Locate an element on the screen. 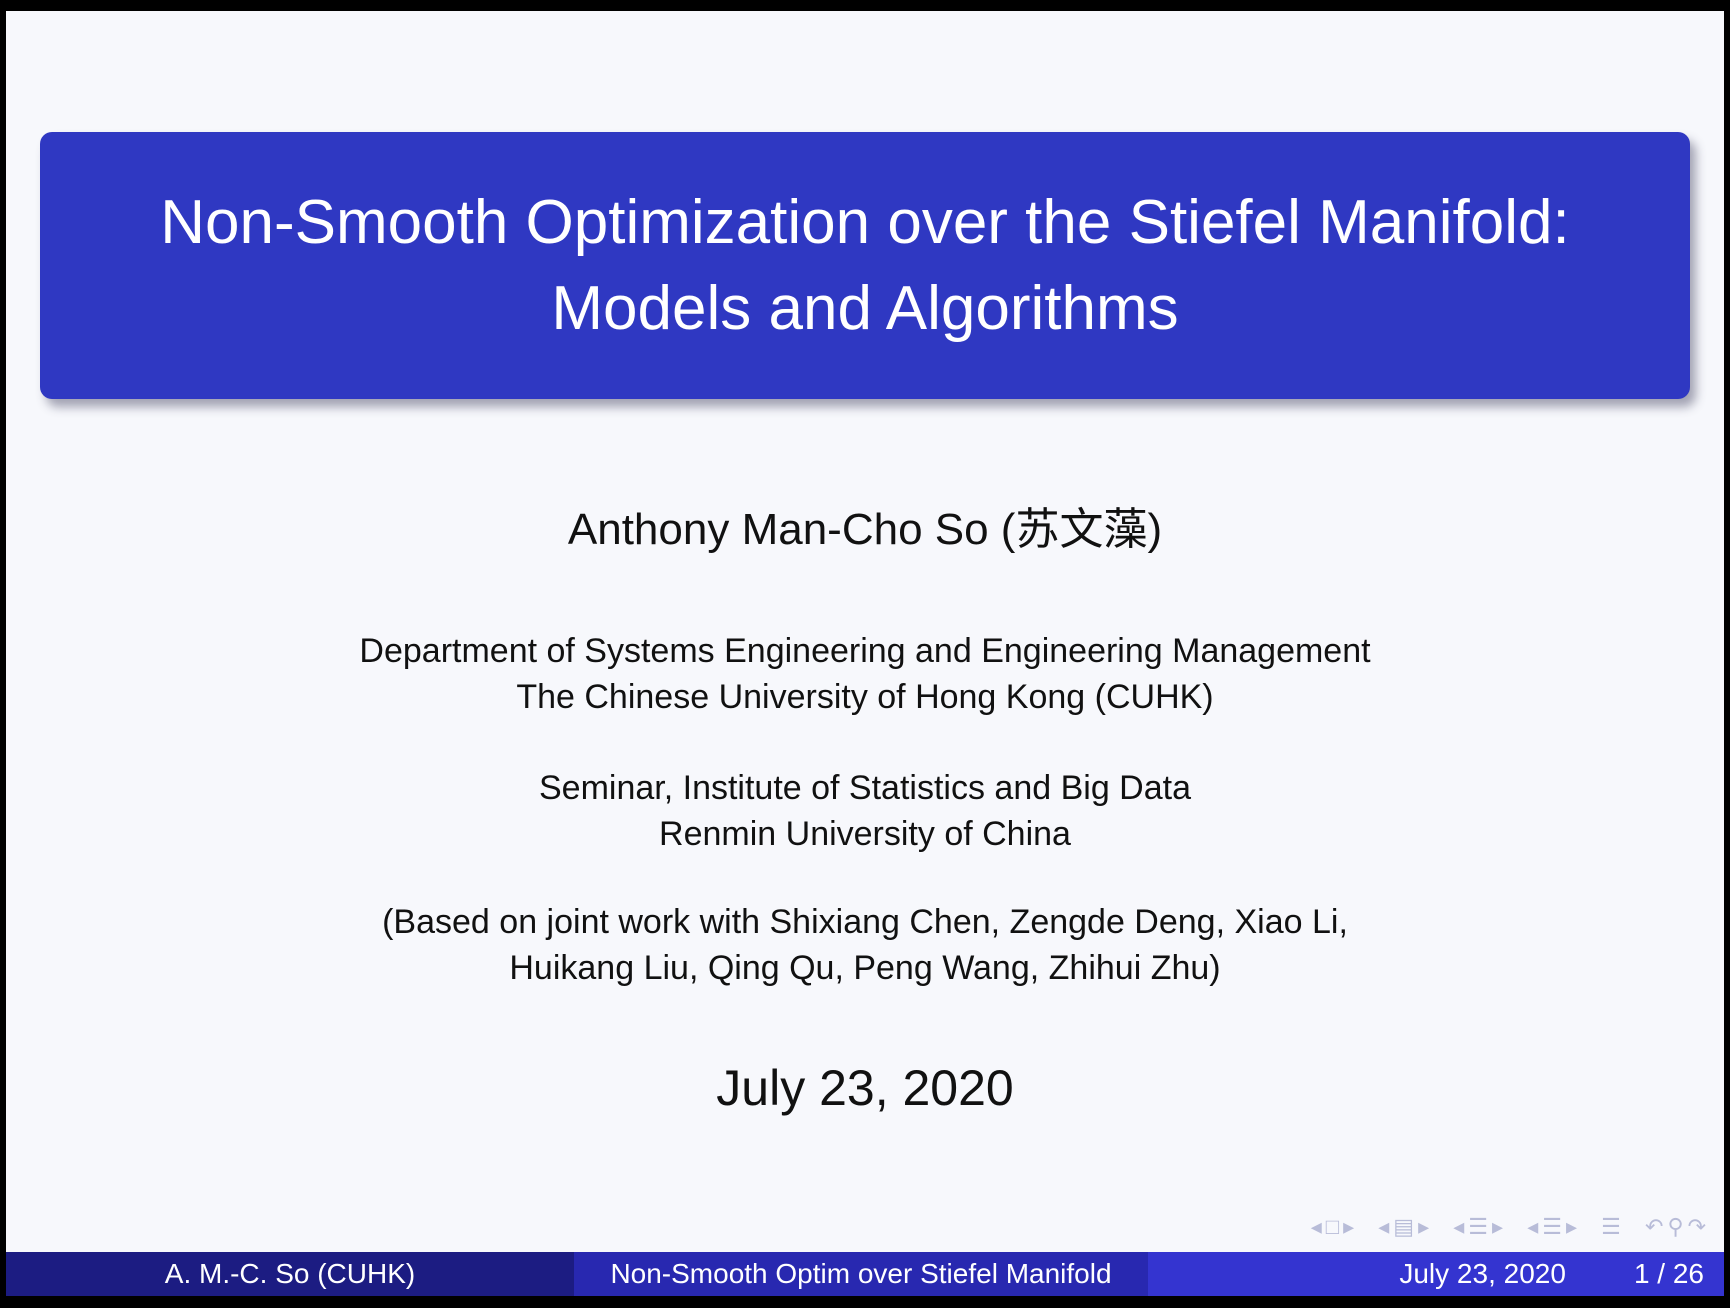  venue-line-2: Renmin University of China is located at coordinates (865, 834).